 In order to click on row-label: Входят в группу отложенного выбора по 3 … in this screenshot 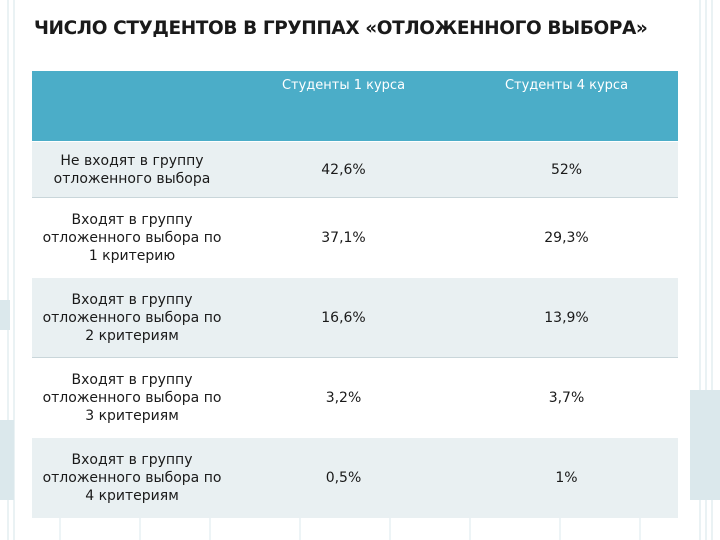, I will do `click(132, 397)`.